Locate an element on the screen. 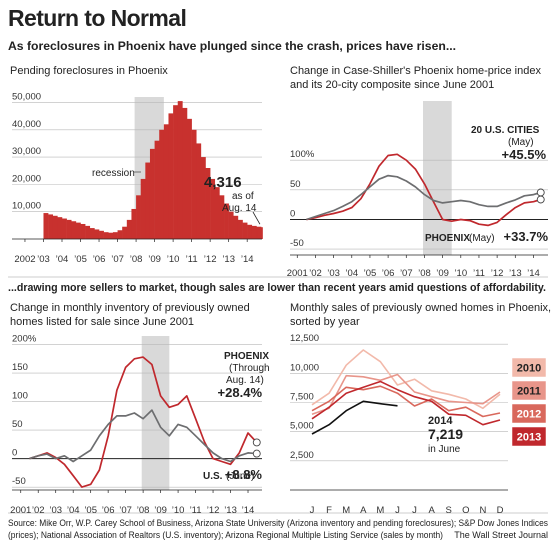 The height and width of the screenshot is (552, 555). y-tick-label: 12,500 is located at coordinates (304, 338).